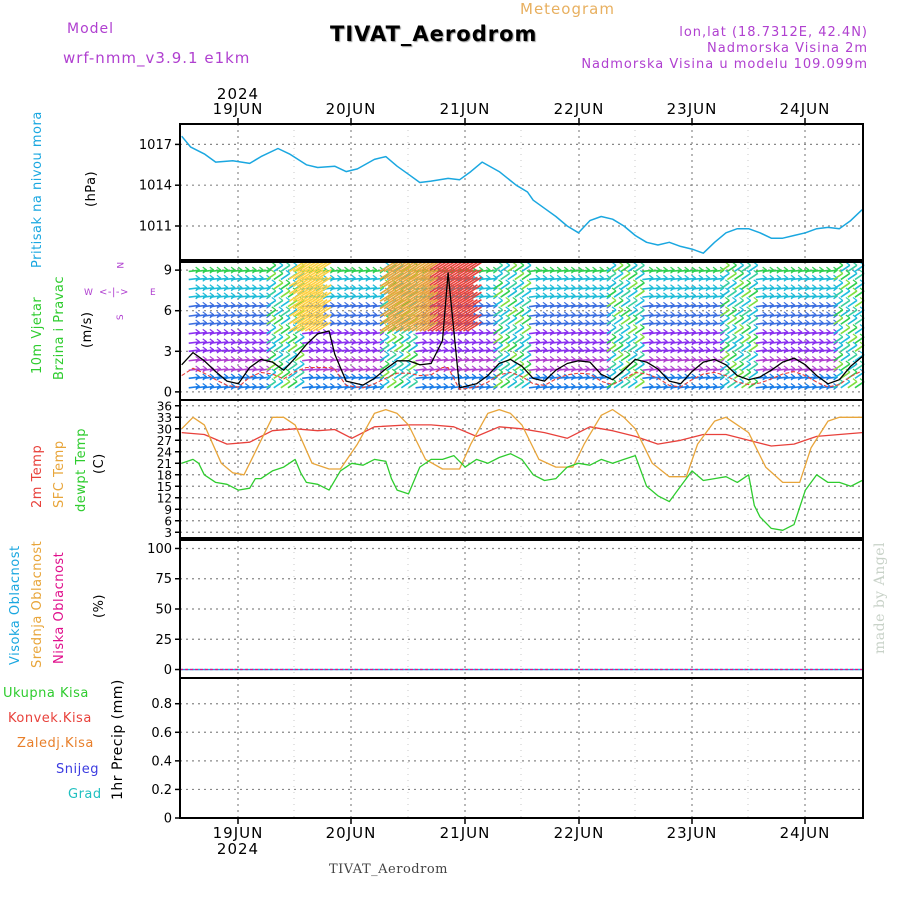 This screenshot has height=900, width=900. Describe the element at coordinates (521, 748) in the screenshot. I see `panel-frame` at that location.